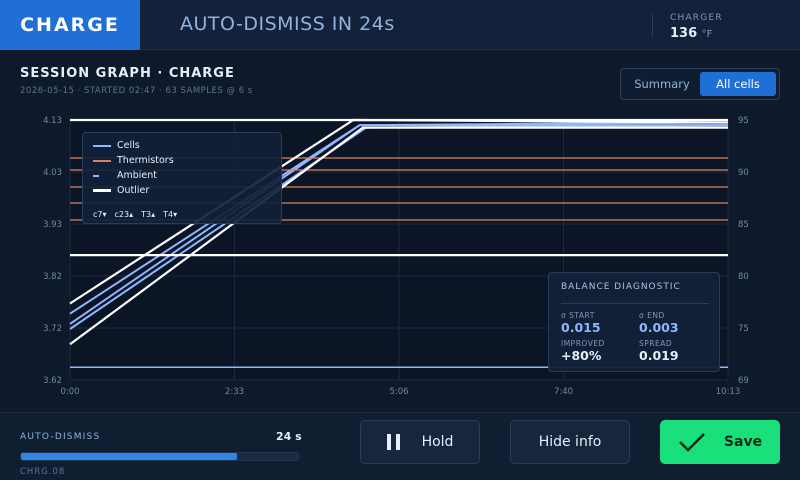  I want to click on graph-title: SESSION GRAPH · CHARGE, so click(127, 73).